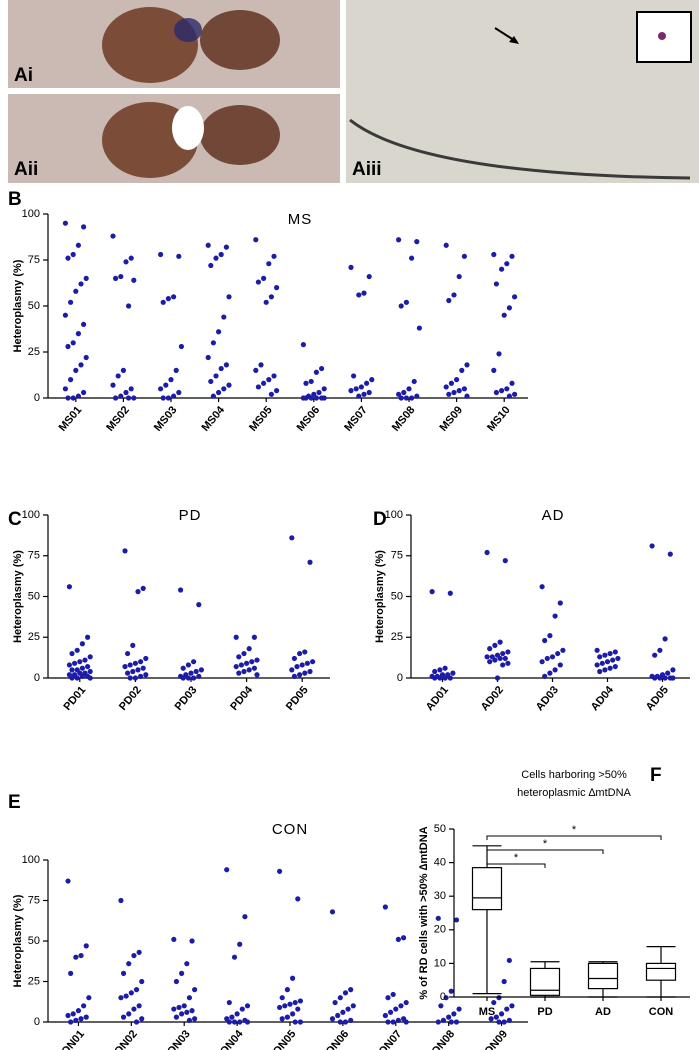  What do you see at coordinates (656, 775) in the screenshot?
I see `panel-label: F` at bounding box center [656, 775].